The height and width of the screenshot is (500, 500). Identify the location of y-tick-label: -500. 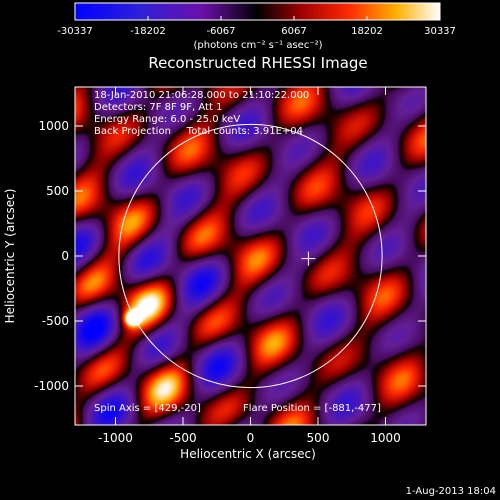
(55, 321).